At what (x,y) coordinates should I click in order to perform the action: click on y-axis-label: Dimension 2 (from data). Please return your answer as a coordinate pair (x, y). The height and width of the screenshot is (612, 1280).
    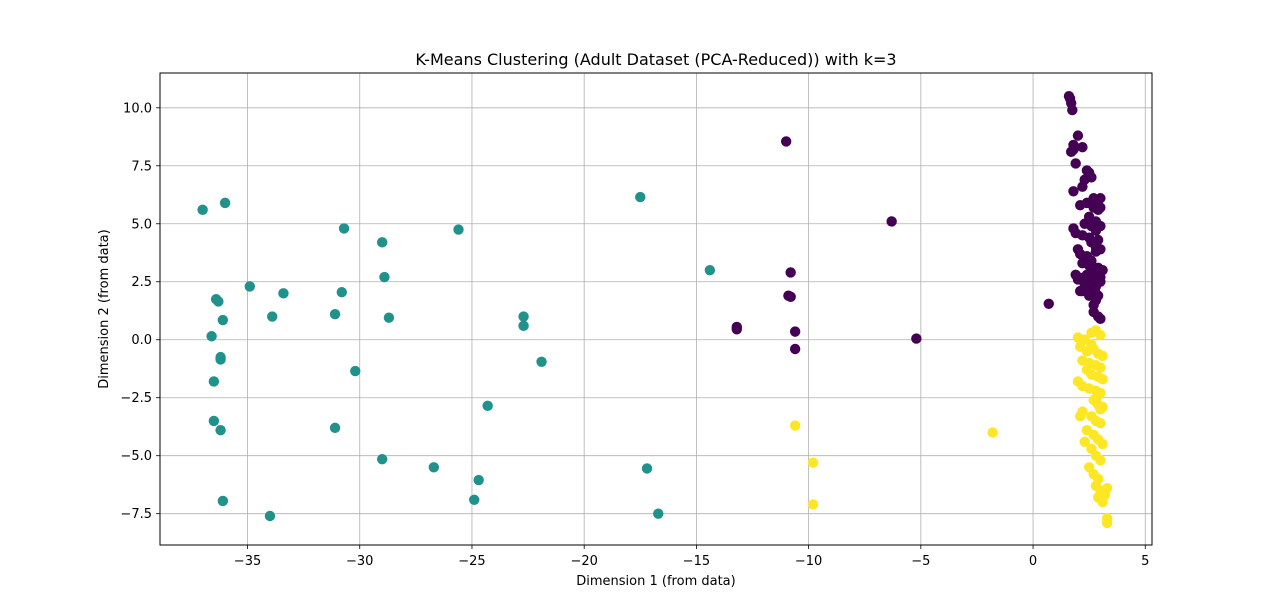
    Looking at the image, I should click on (104, 308).